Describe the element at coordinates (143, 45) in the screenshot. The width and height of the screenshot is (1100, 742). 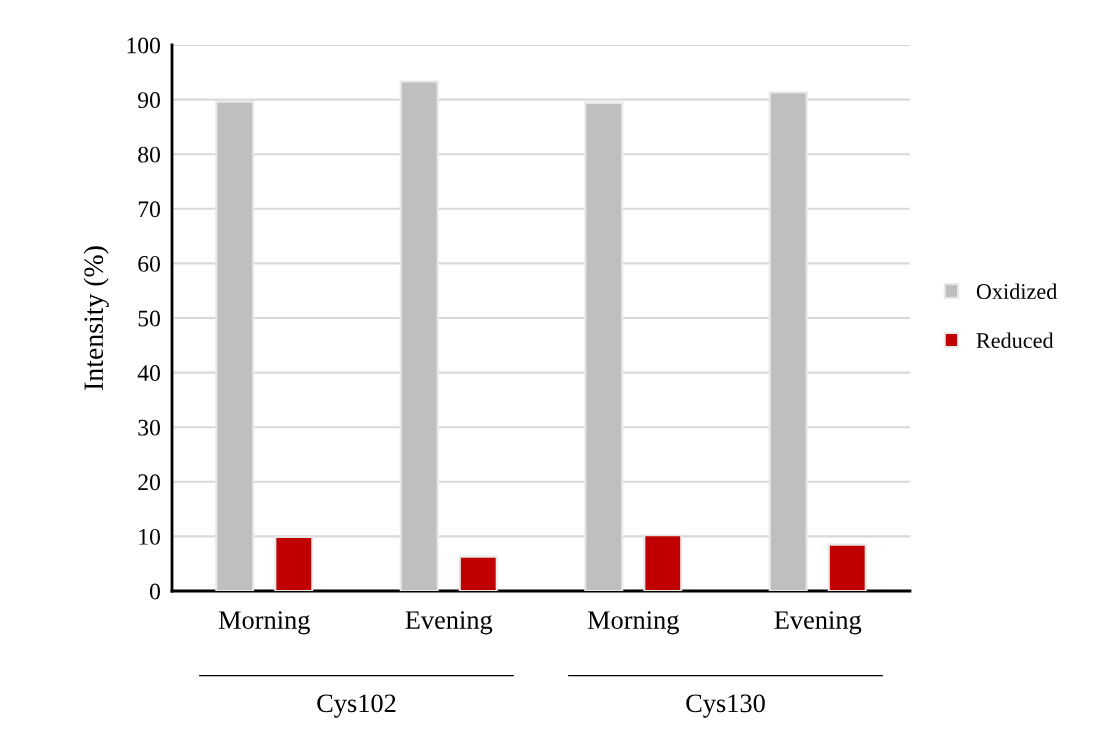
I see `y-tick-label: 100` at that location.